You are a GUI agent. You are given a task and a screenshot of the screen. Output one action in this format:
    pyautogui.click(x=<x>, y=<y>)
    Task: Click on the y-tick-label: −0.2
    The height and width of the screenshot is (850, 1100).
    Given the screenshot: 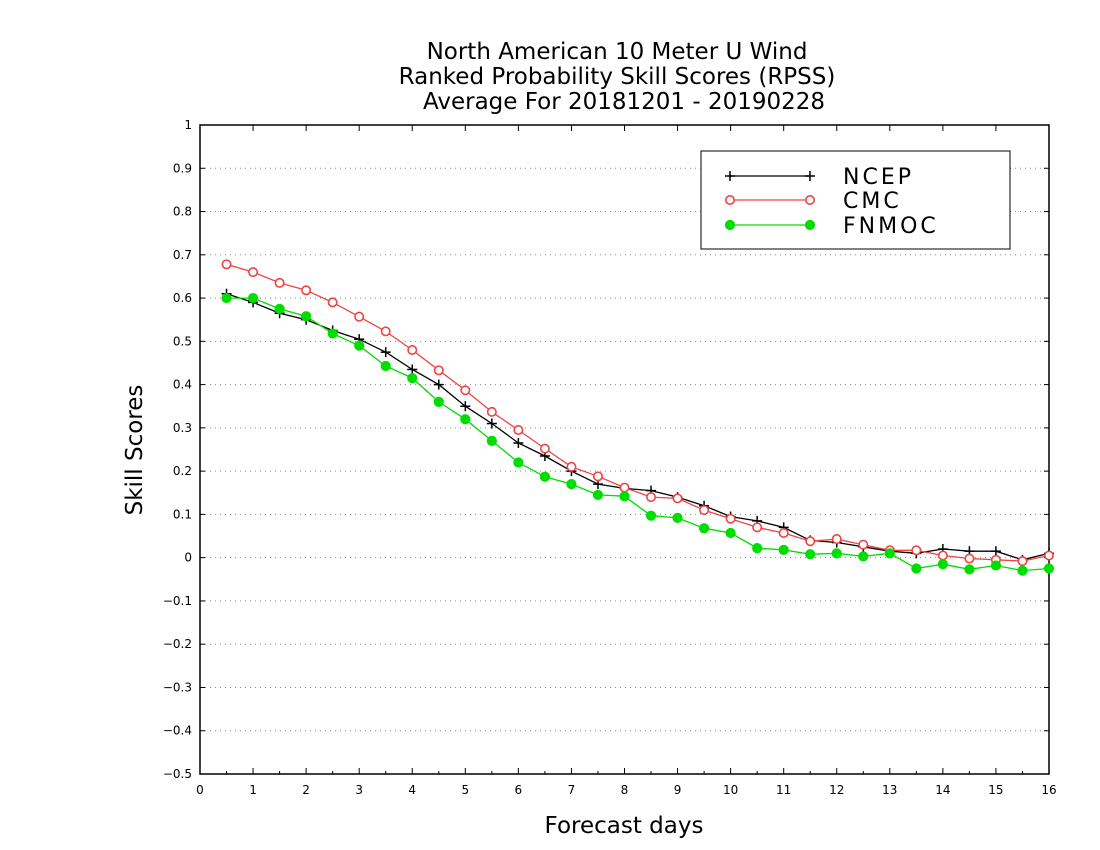 What is the action you would take?
    pyautogui.click(x=177, y=644)
    